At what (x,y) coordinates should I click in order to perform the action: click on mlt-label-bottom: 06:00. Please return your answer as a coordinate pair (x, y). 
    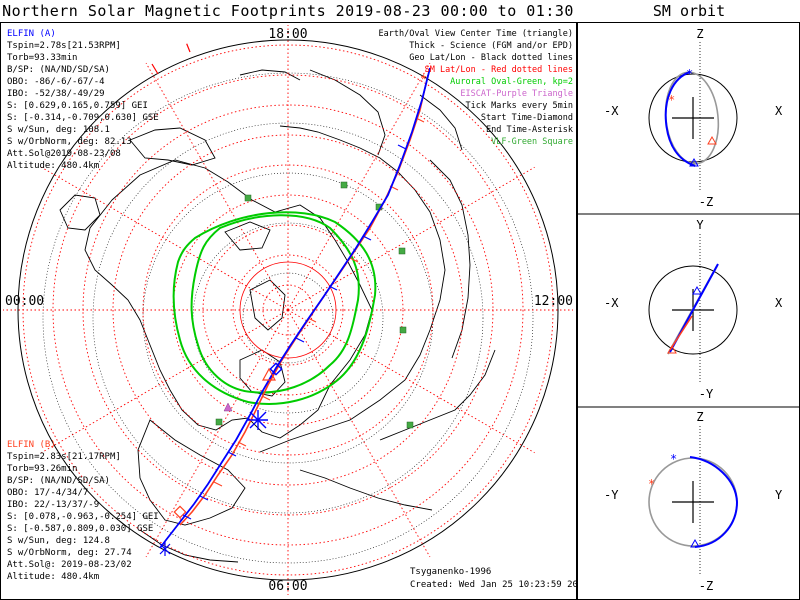
    Looking at the image, I should click on (287, 586).